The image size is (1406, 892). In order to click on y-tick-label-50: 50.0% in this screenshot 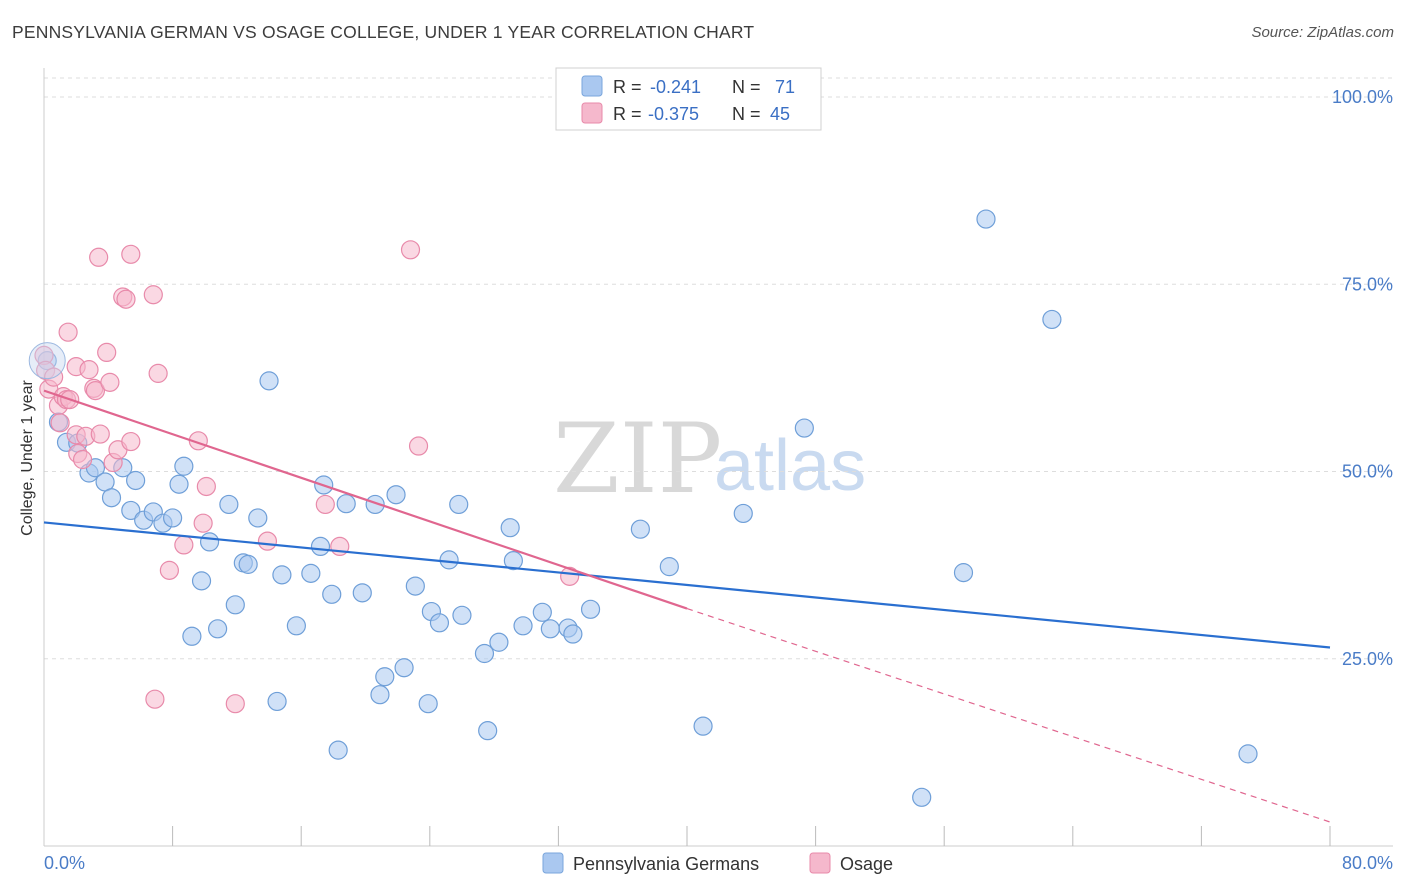, I will do `click(1367, 472)`.